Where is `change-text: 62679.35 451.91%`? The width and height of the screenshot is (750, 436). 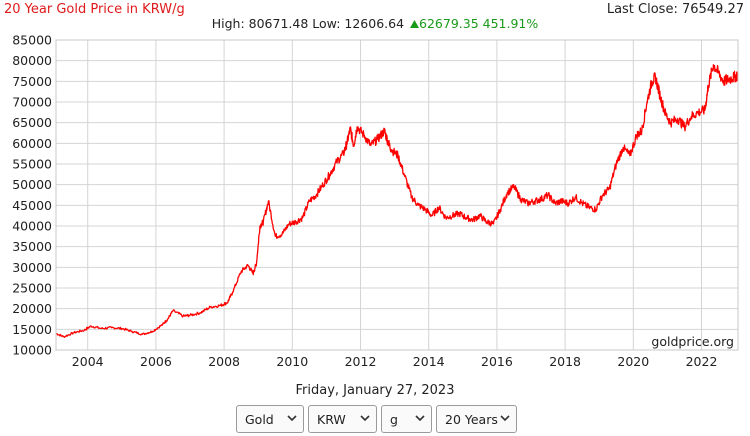 change-text: 62679.35 451.91% is located at coordinates (479, 23).